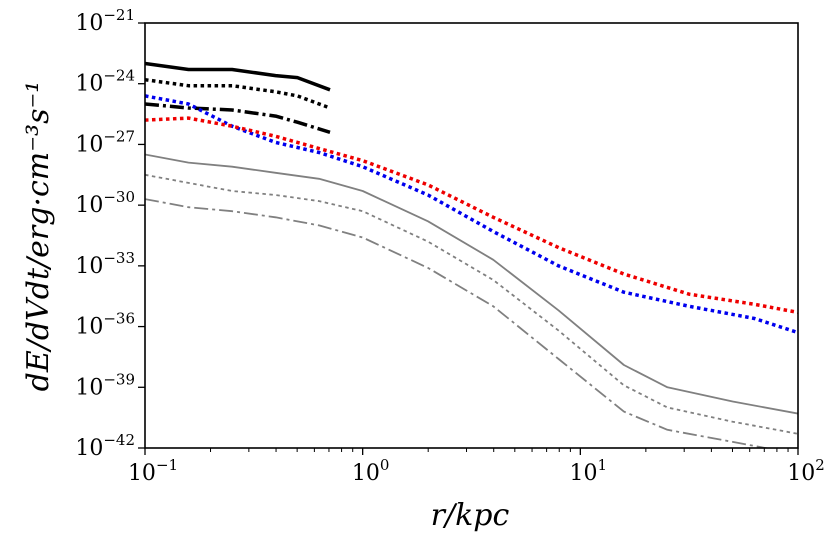  I want to click on series-black-dashdot, so click(238, 118).